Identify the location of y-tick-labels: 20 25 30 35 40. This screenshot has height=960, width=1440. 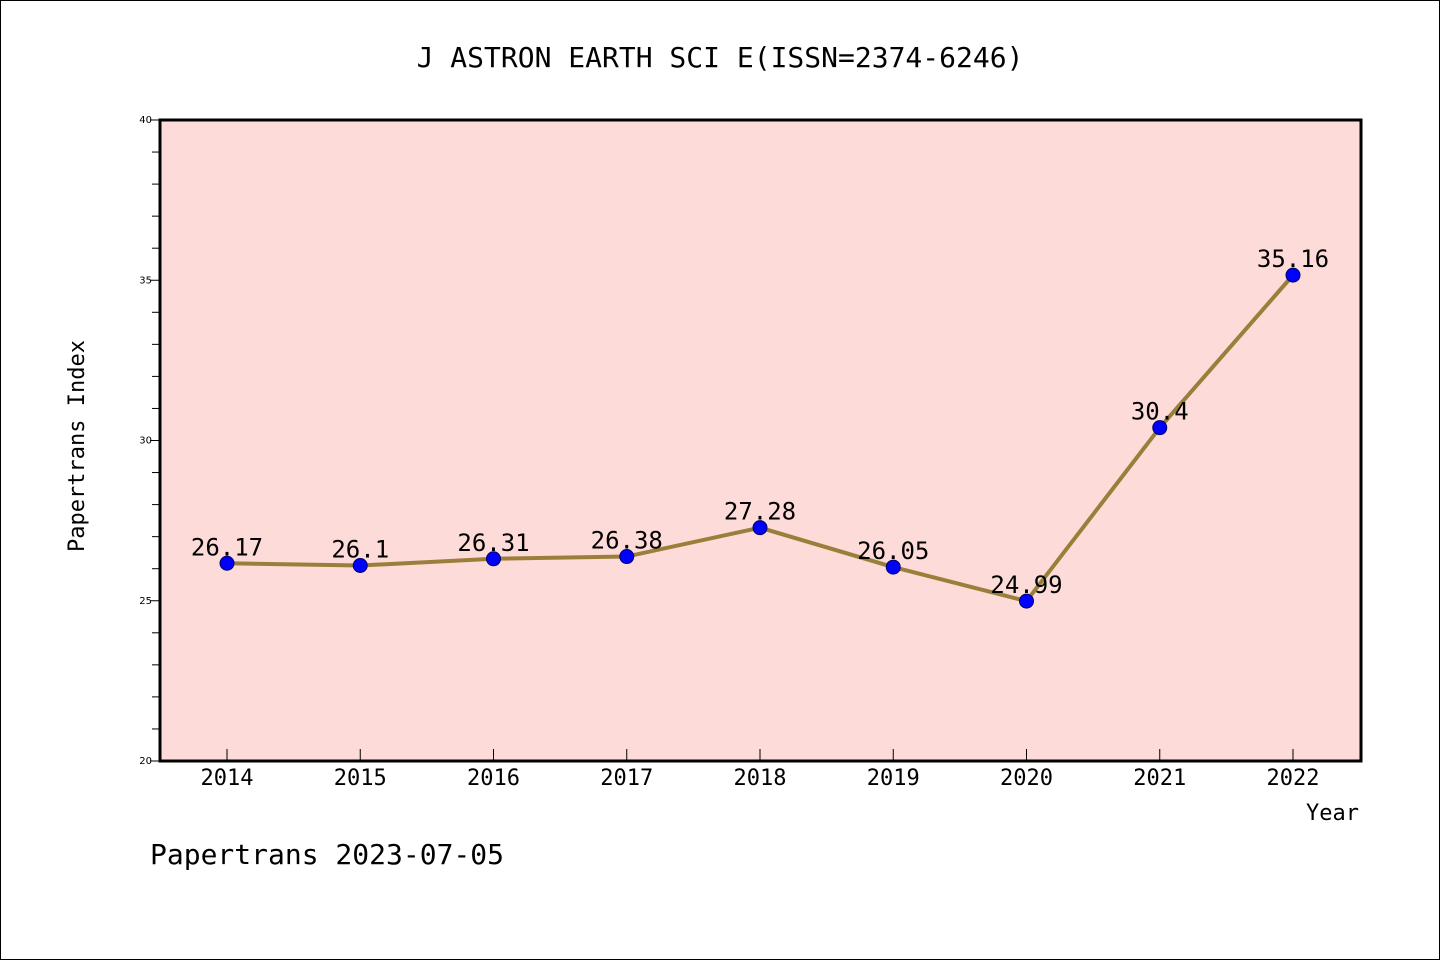
(145, 441).